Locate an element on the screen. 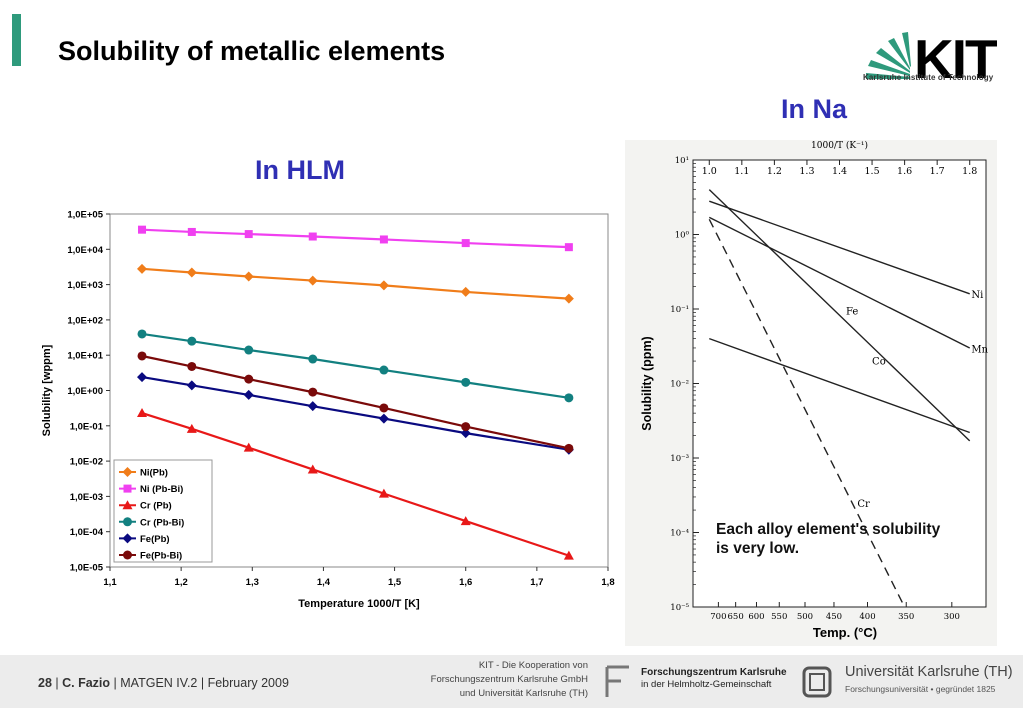 This screenshot has width=1023, height=708. kit-logo: KIT is located at coordinates (931, 58).